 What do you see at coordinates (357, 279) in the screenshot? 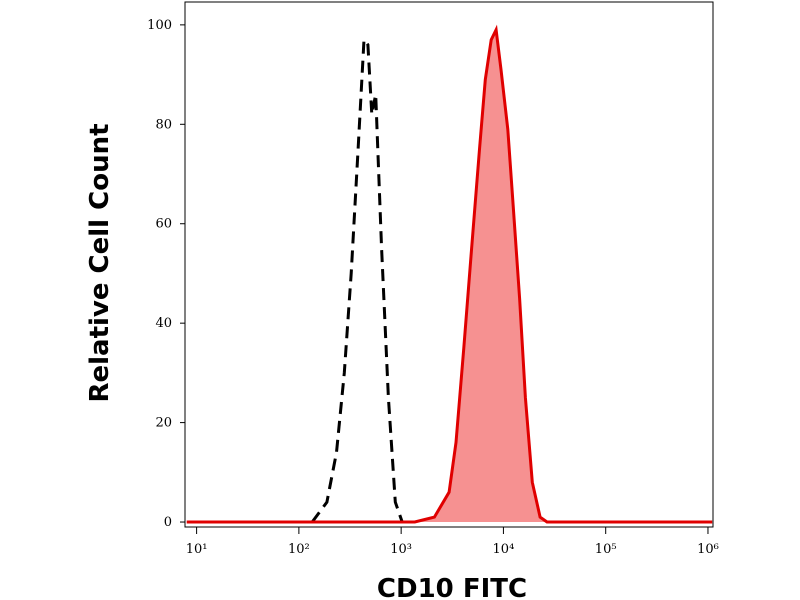
I see `histogram-line` at bounding box center [357, 279].